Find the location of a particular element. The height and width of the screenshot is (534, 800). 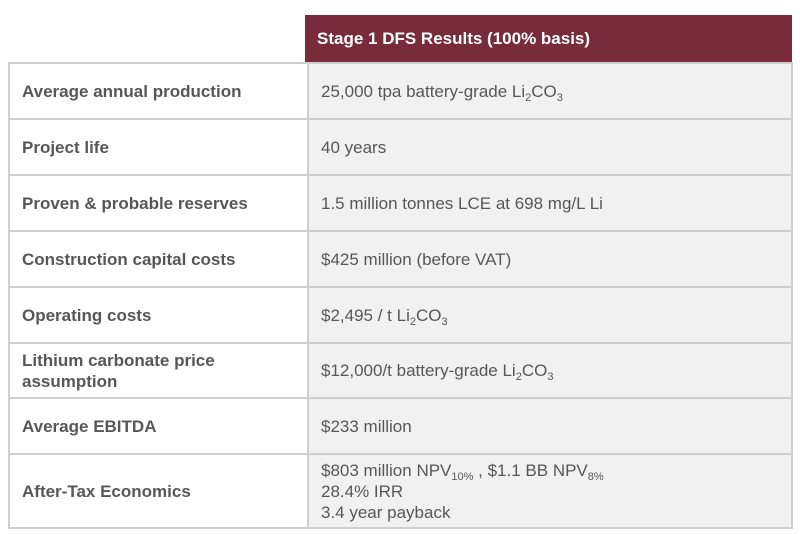

subscript: 8% is located at coordinates (595, 476).